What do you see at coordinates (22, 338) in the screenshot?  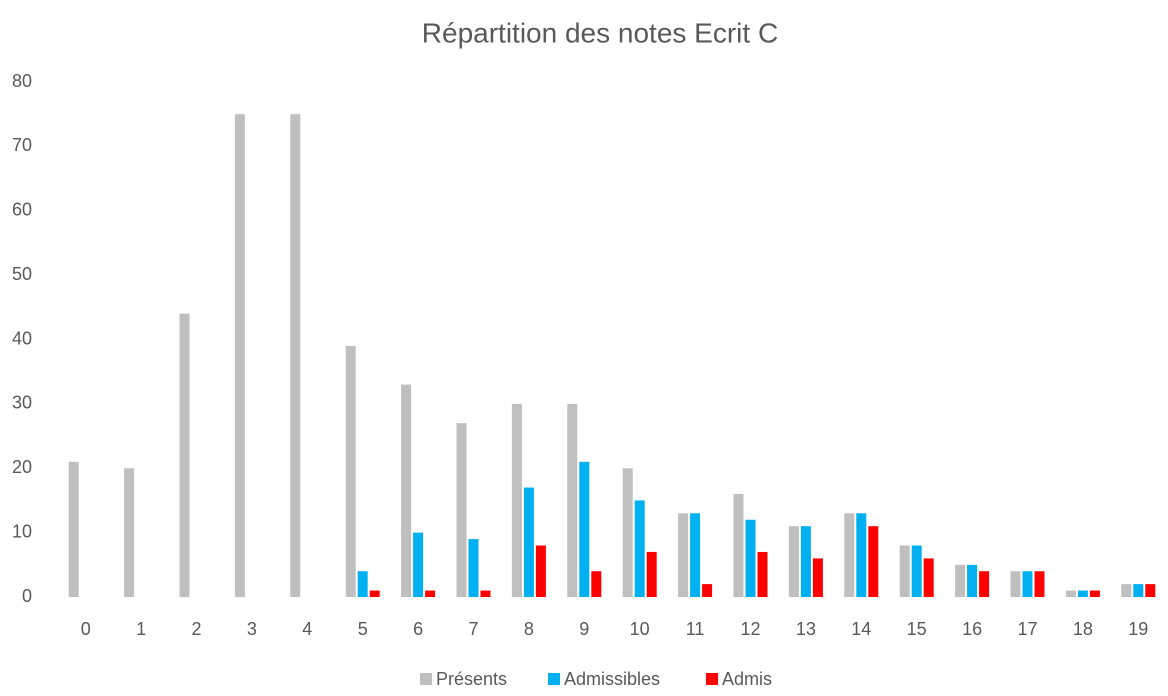 I see `y-tick-label: 40` at bounding box center [22, 338].